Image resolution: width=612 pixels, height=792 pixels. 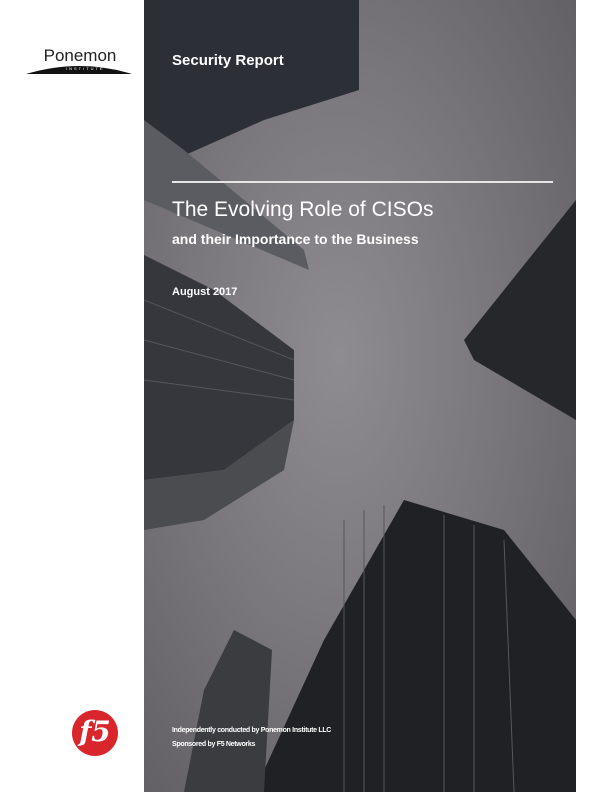 What do you see at coordinates (205, 292) in the screenshot?
I see `report-date: August 2017` at bounding box center [205, 292].